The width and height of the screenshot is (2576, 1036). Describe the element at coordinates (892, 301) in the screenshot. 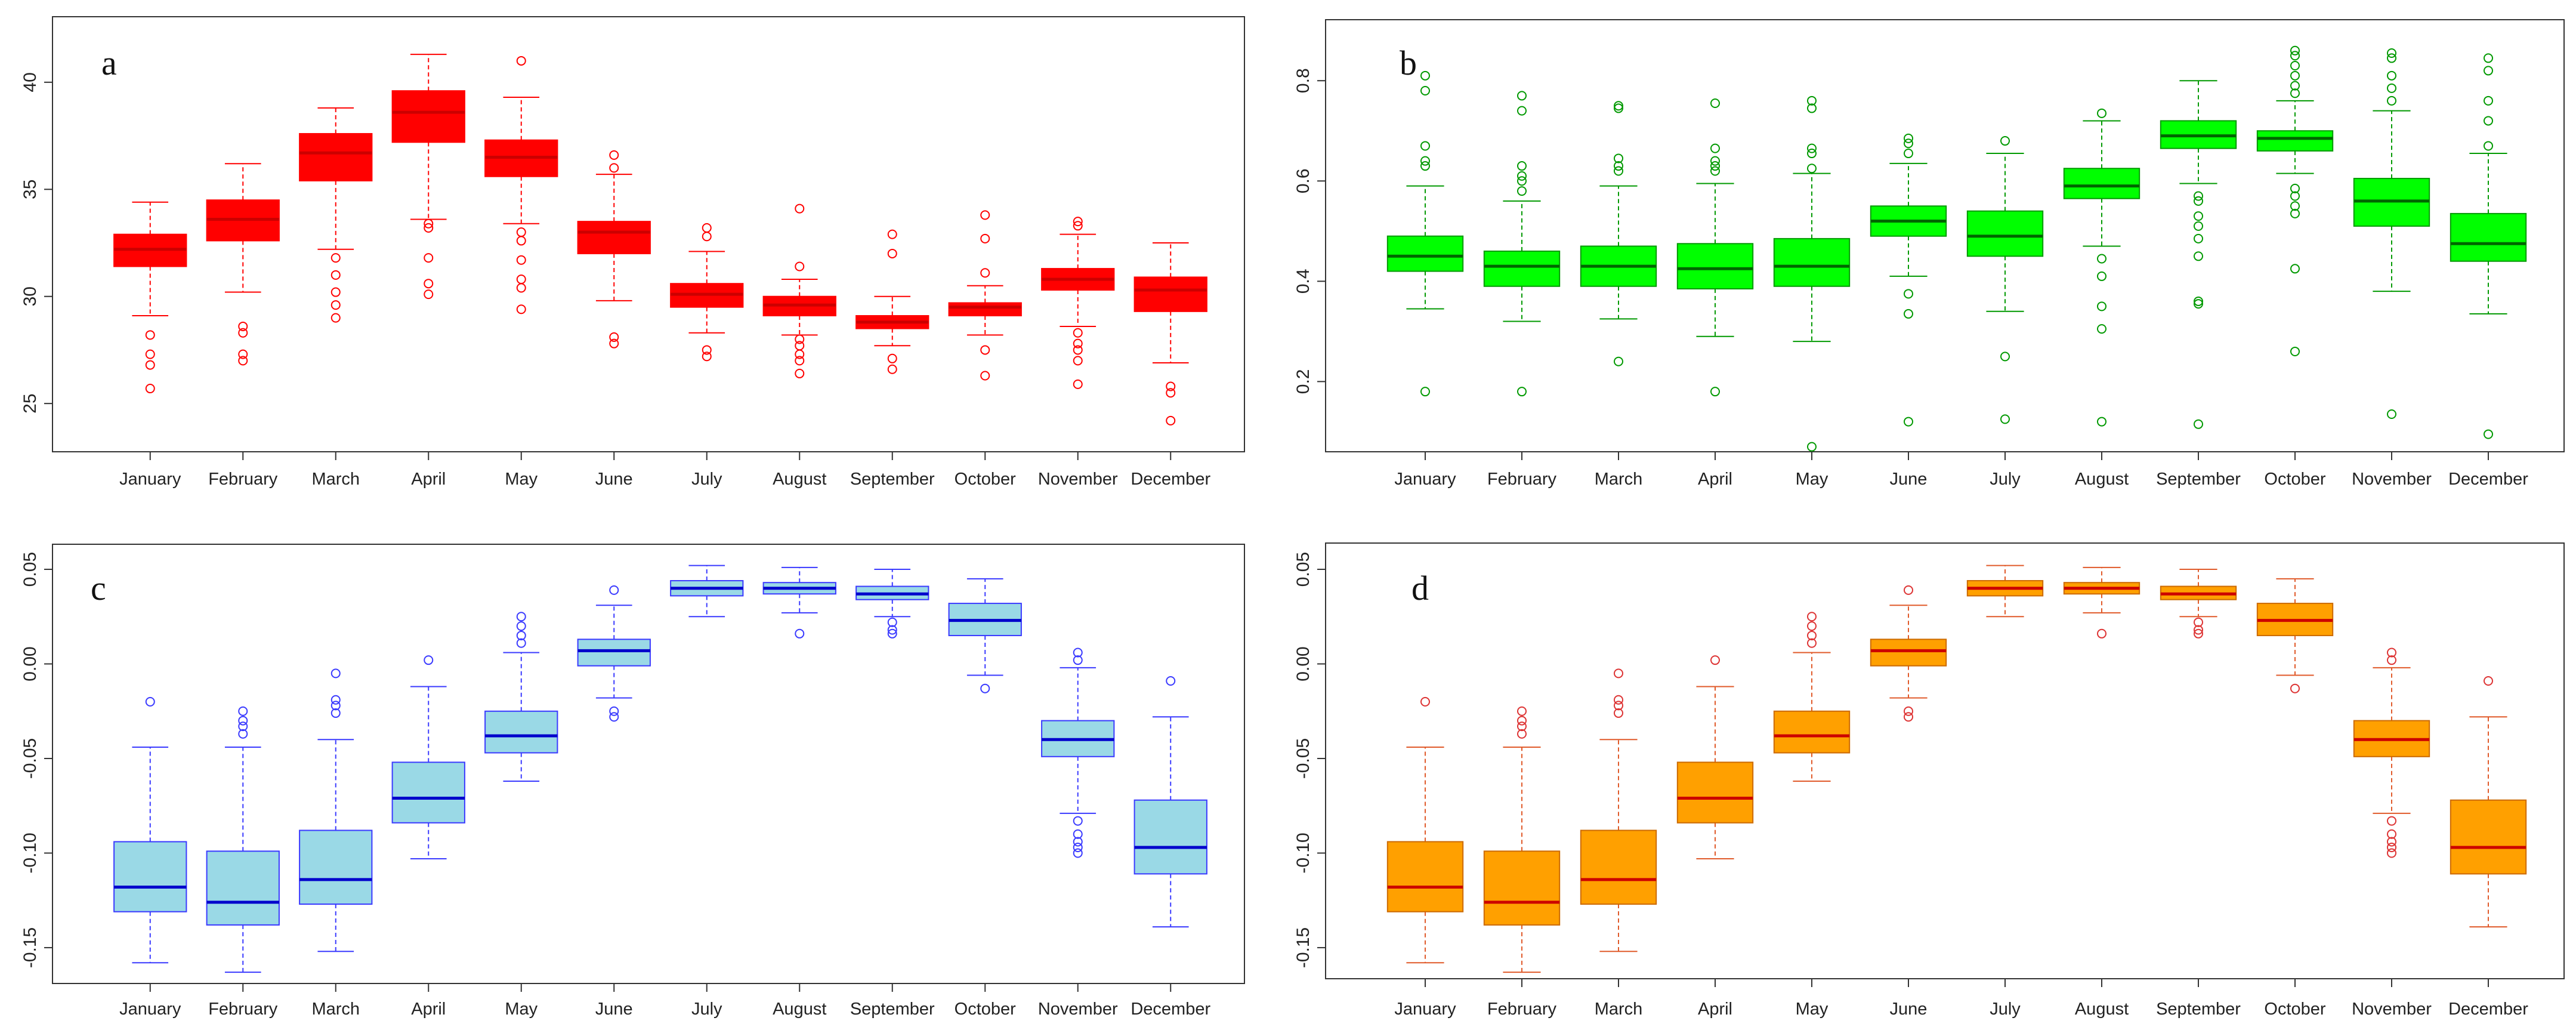

I see `box-september` at that location.